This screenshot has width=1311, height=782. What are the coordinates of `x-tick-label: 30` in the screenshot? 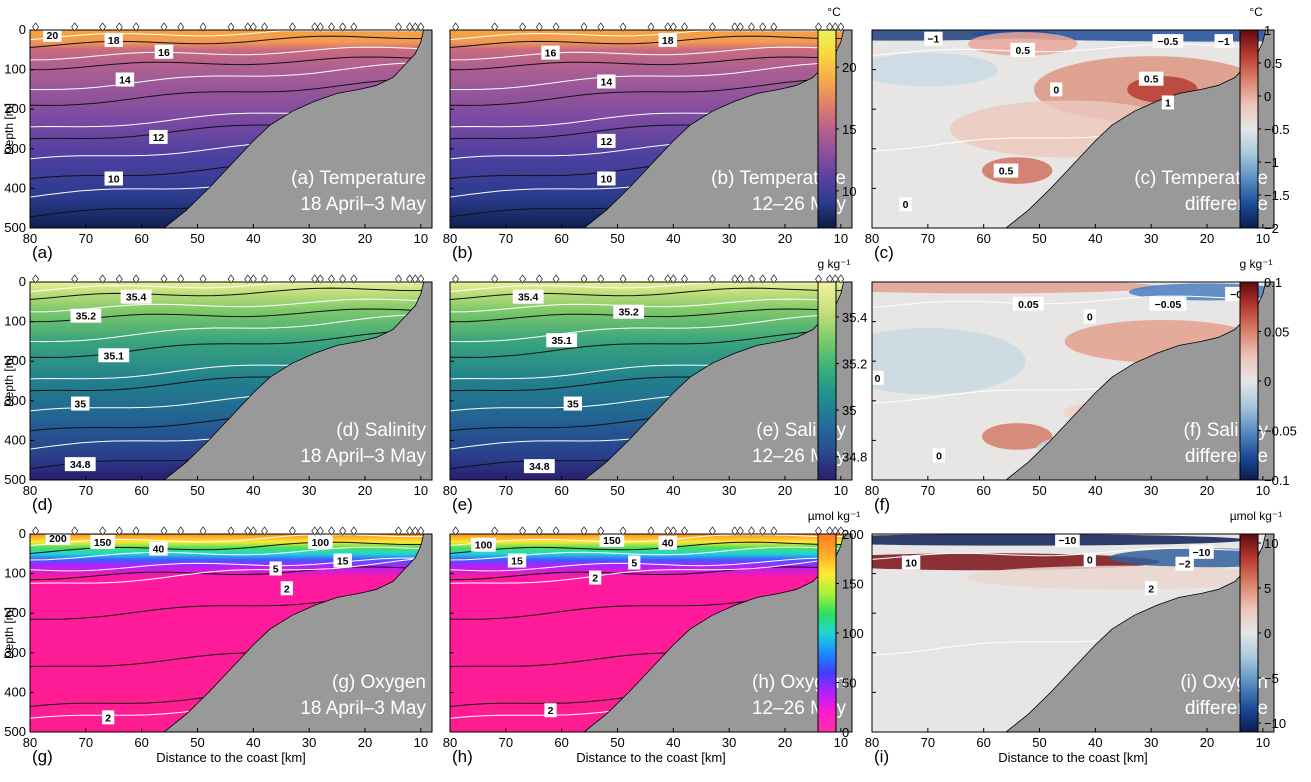 It's located at (1151, 490).